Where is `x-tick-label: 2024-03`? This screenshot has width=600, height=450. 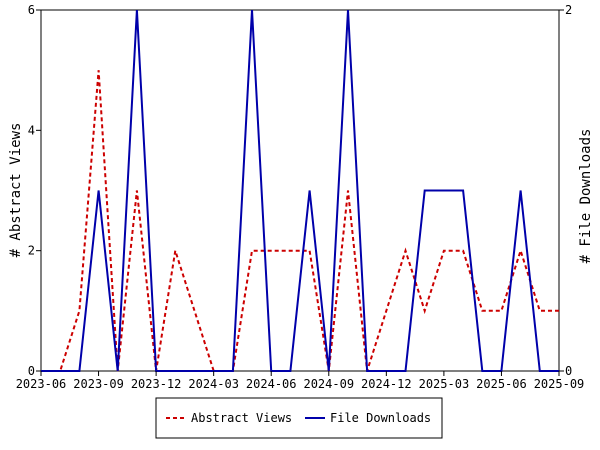
x-tick-label: 2024-03 is located at coordinates (213, 384).